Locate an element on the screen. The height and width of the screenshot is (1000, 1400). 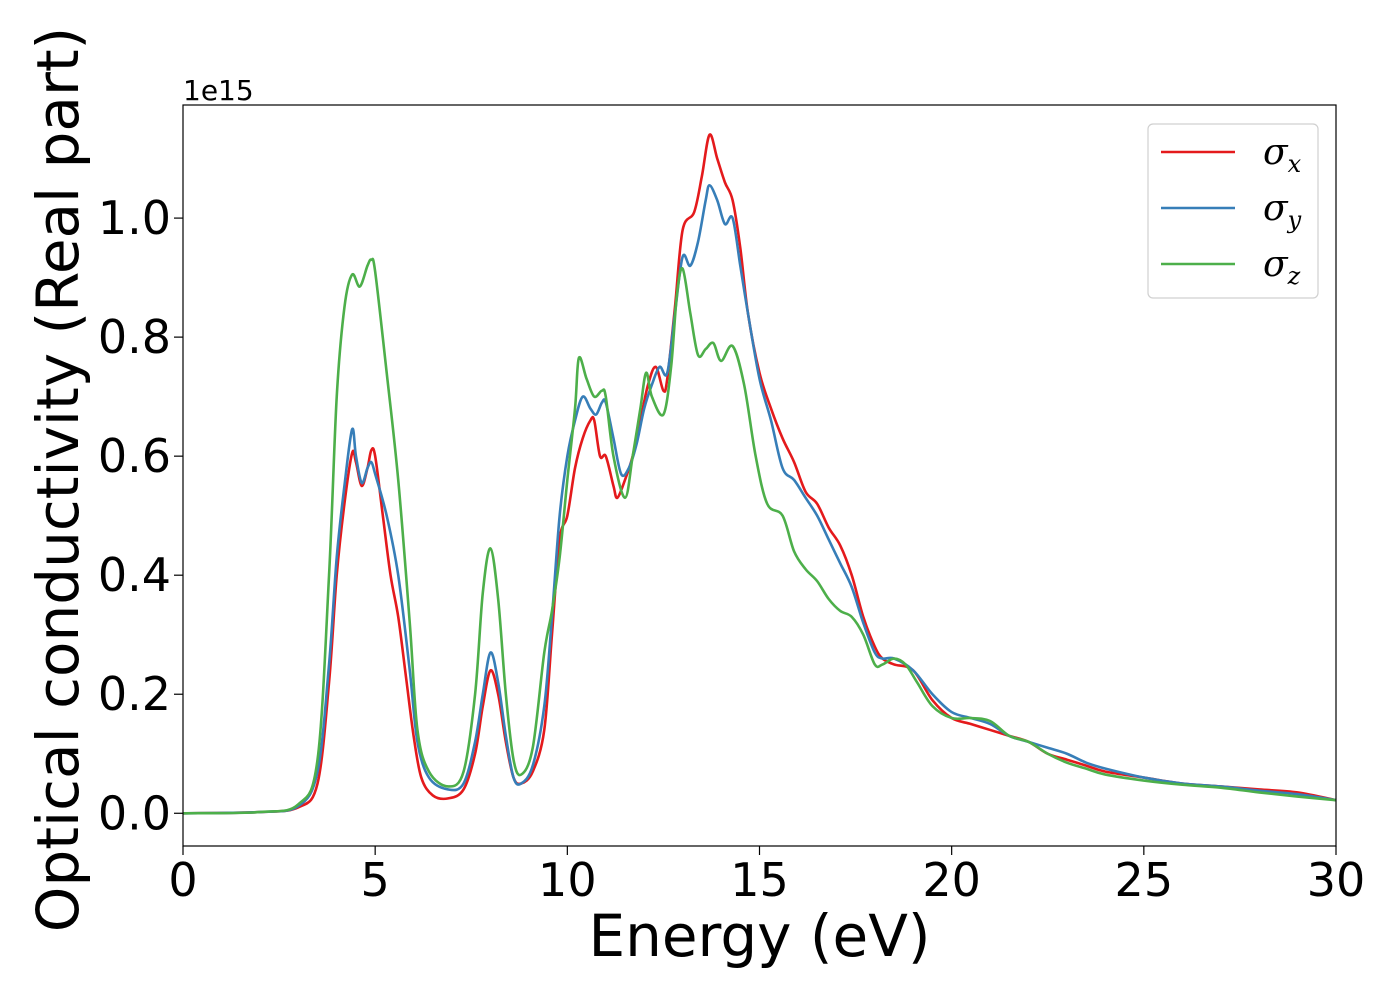
x-axis: 0 5 10 15 20 25 30 is located at coordinates (766, 876).